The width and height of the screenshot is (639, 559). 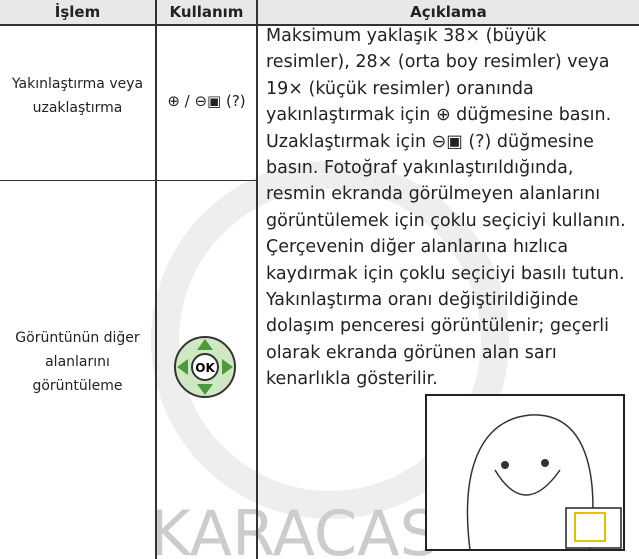 What do you see at coordinates (406, 36) in the screenshot?
I see `description-line: Maksimum yaklaşık 38× (büyük` at bounding box center [406, 36].